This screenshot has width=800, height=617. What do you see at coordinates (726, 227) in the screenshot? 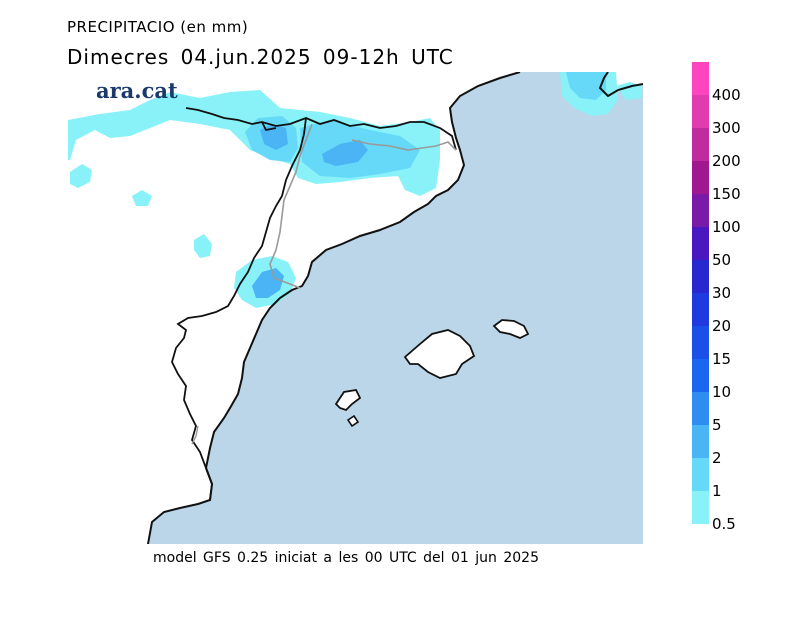
I see `legend-label: 100` at bounding box center [726, 227].